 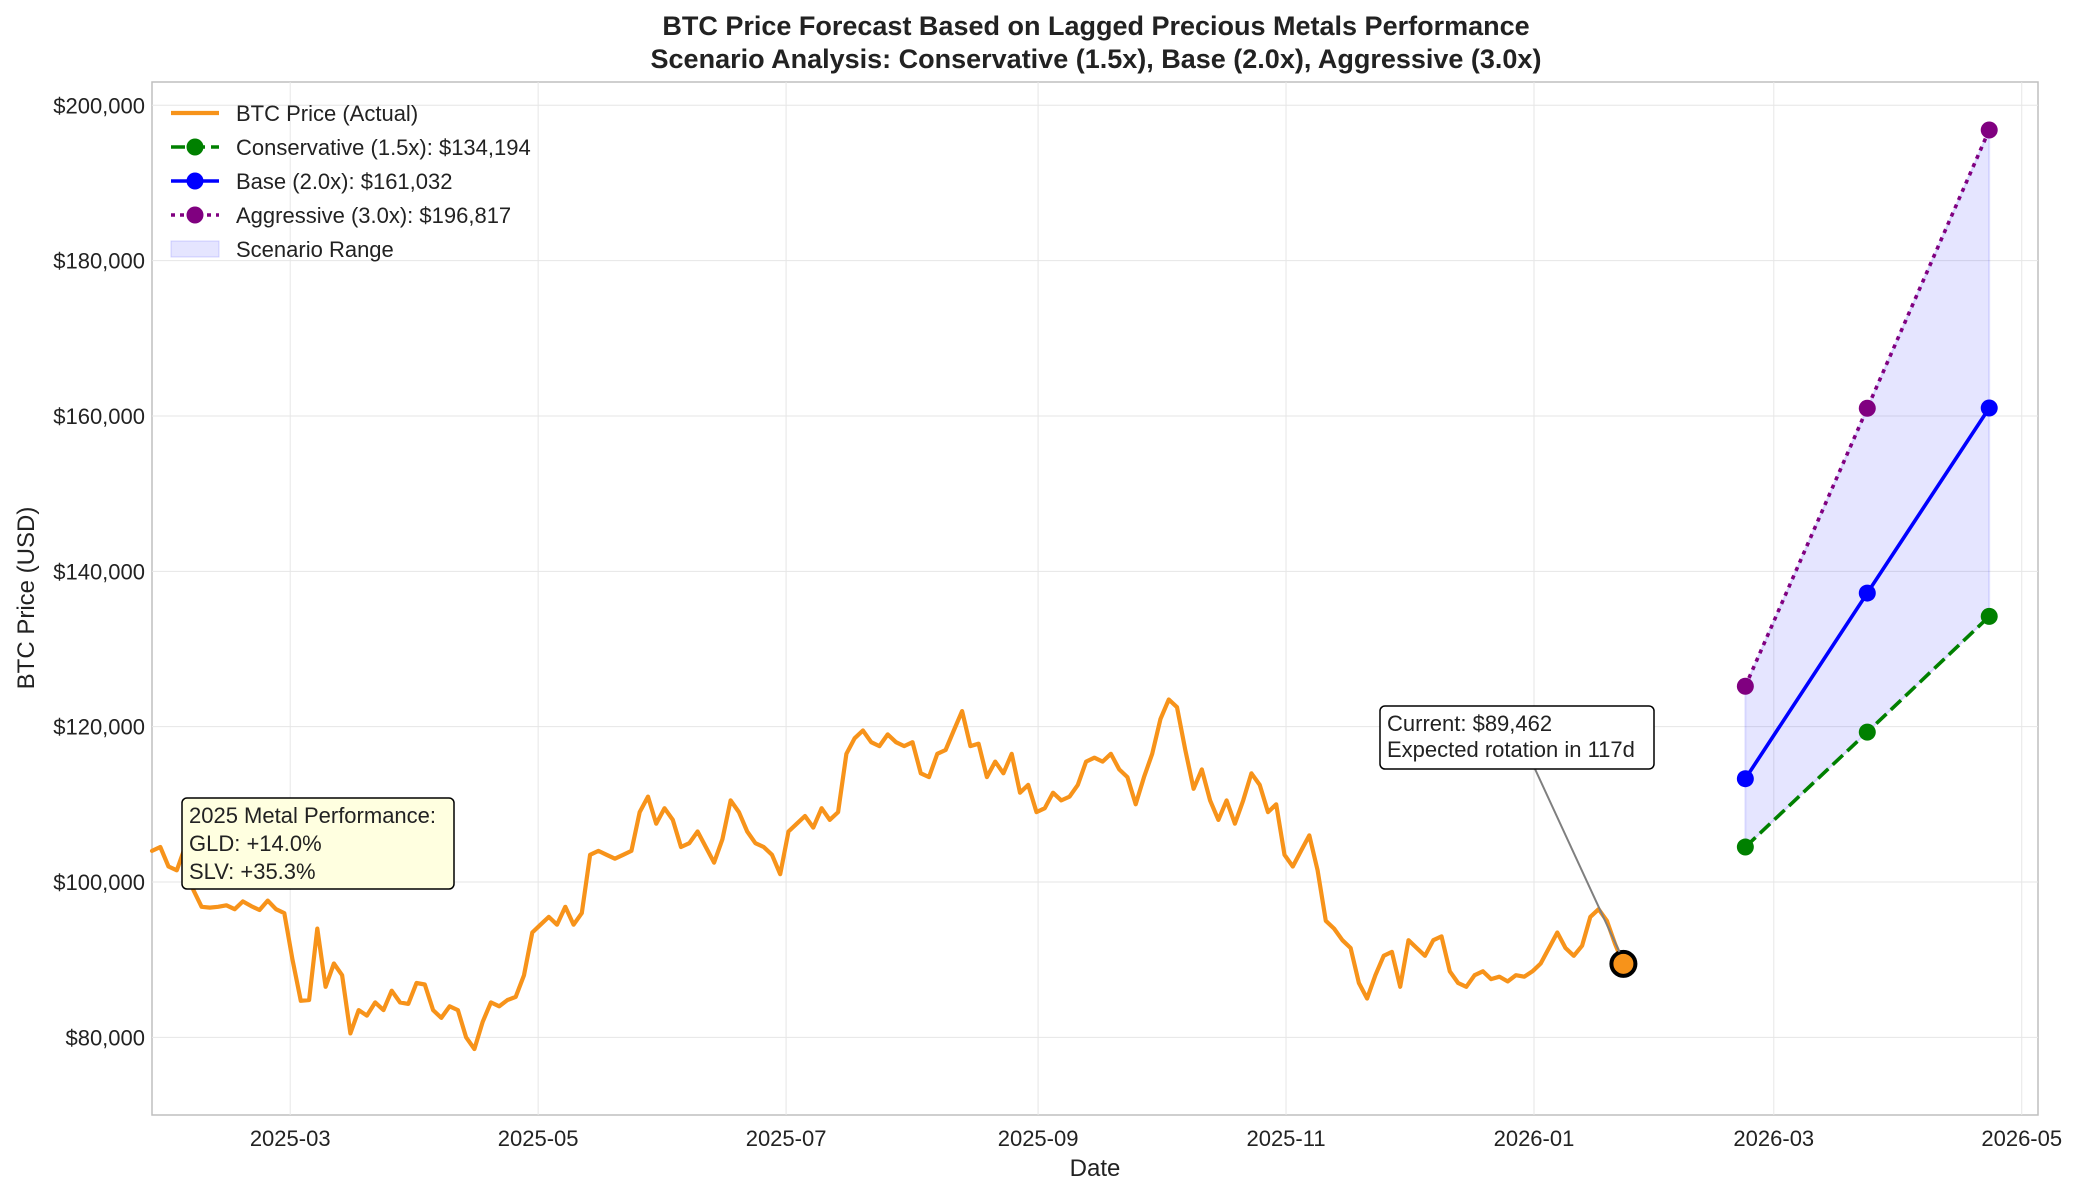 I want to click on metal-performance-text: GLD: +14.0%, so click(x=255, y=843).